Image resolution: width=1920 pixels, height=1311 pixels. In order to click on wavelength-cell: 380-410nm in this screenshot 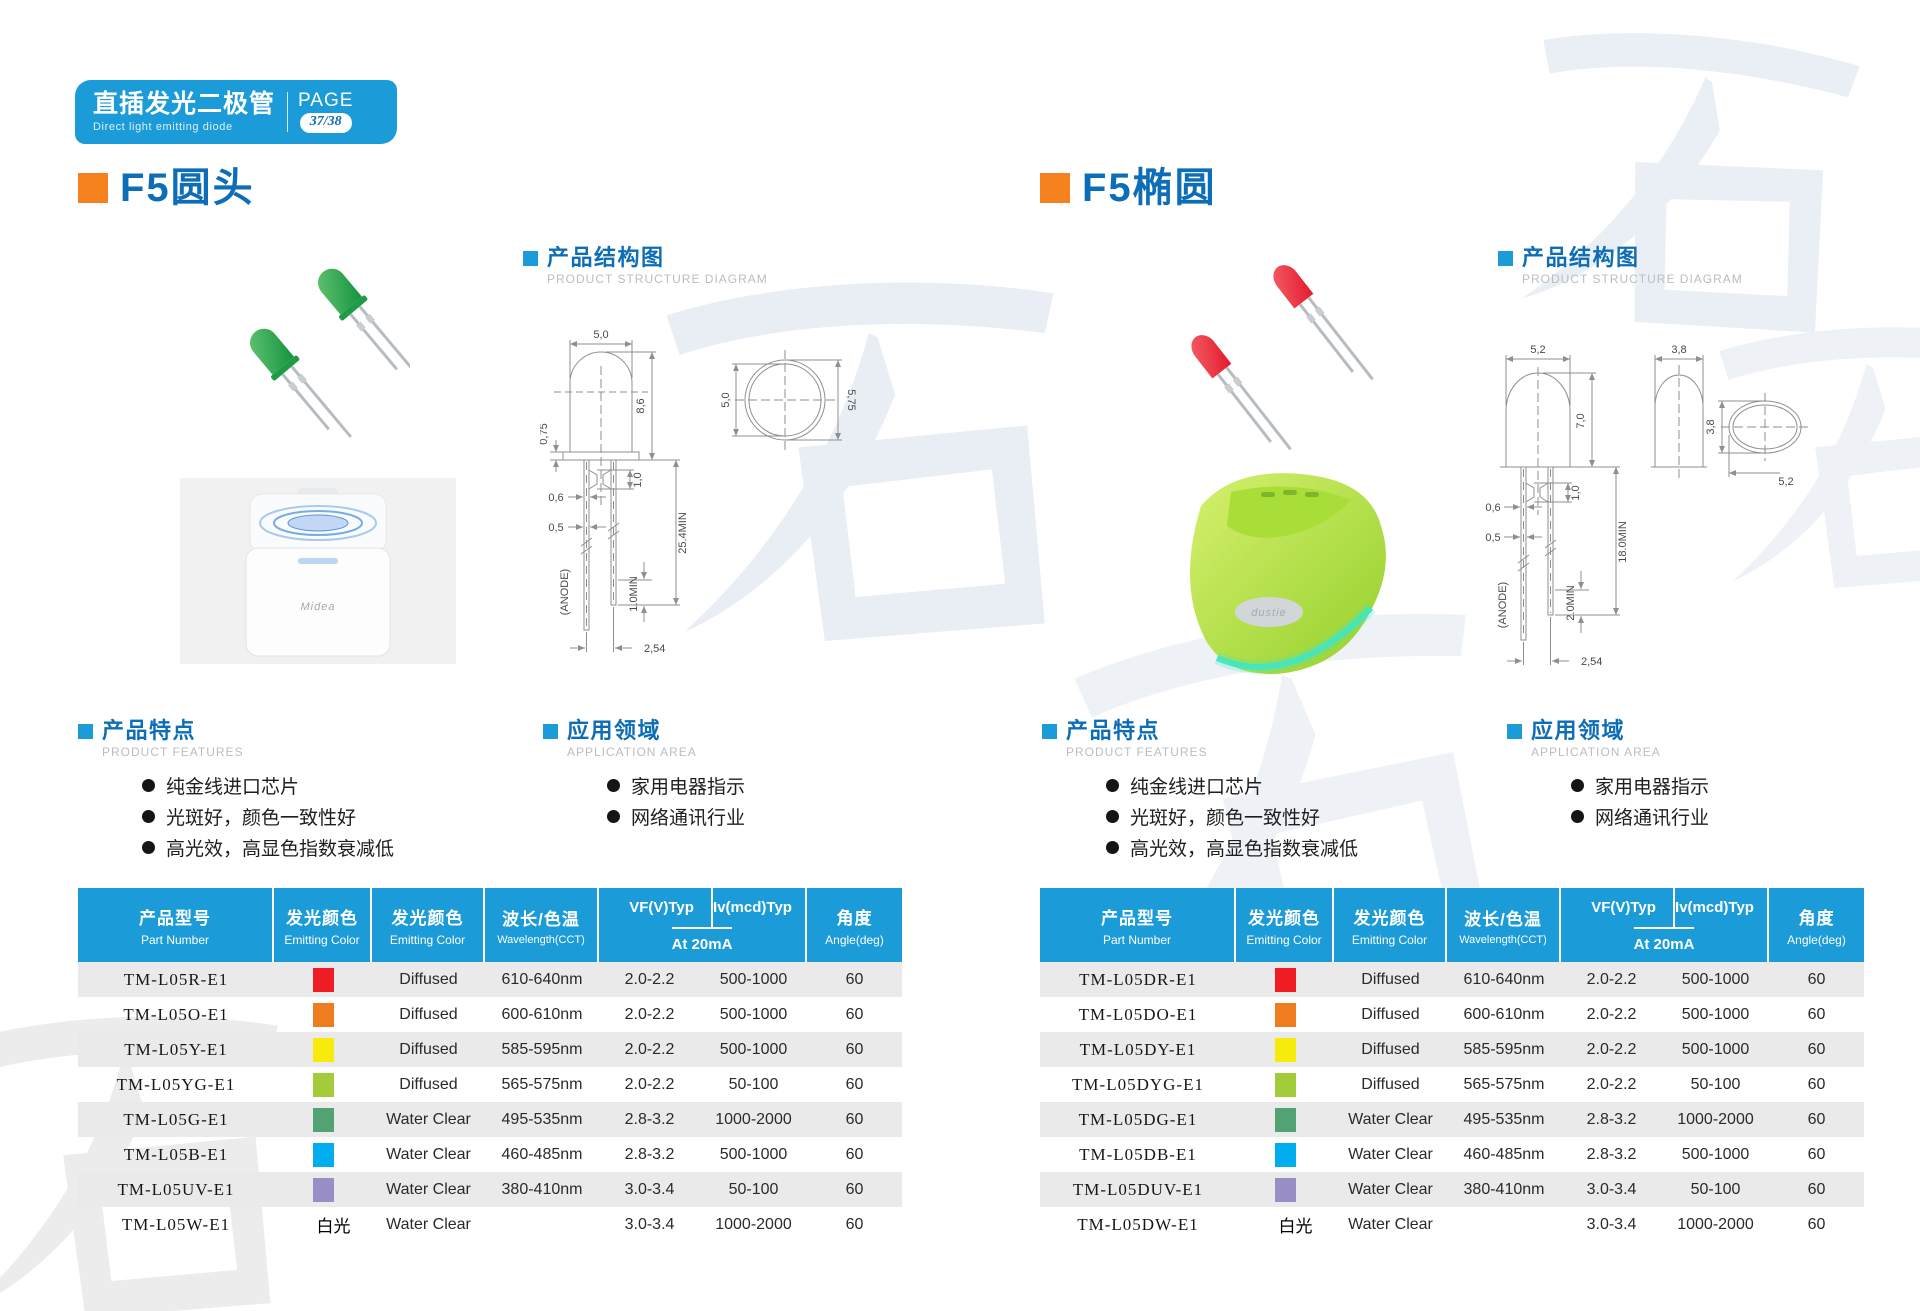, I will do `click(542, 1189)`.